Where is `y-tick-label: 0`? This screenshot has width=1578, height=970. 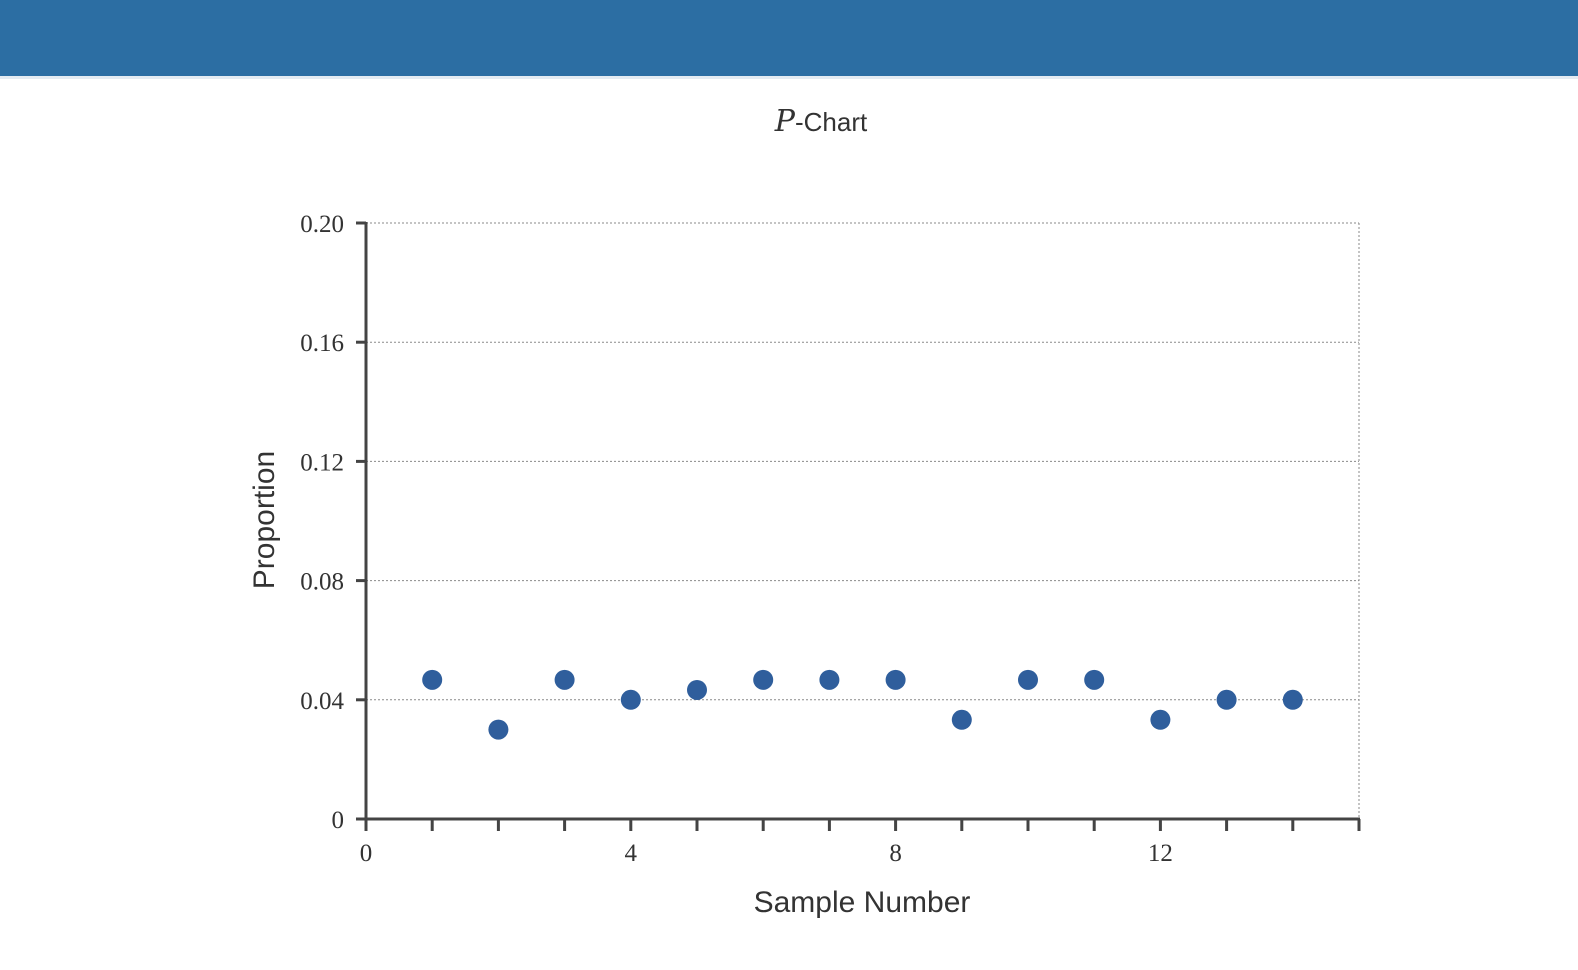 y-tick-label: 0 is located at coordinates (338, 820).